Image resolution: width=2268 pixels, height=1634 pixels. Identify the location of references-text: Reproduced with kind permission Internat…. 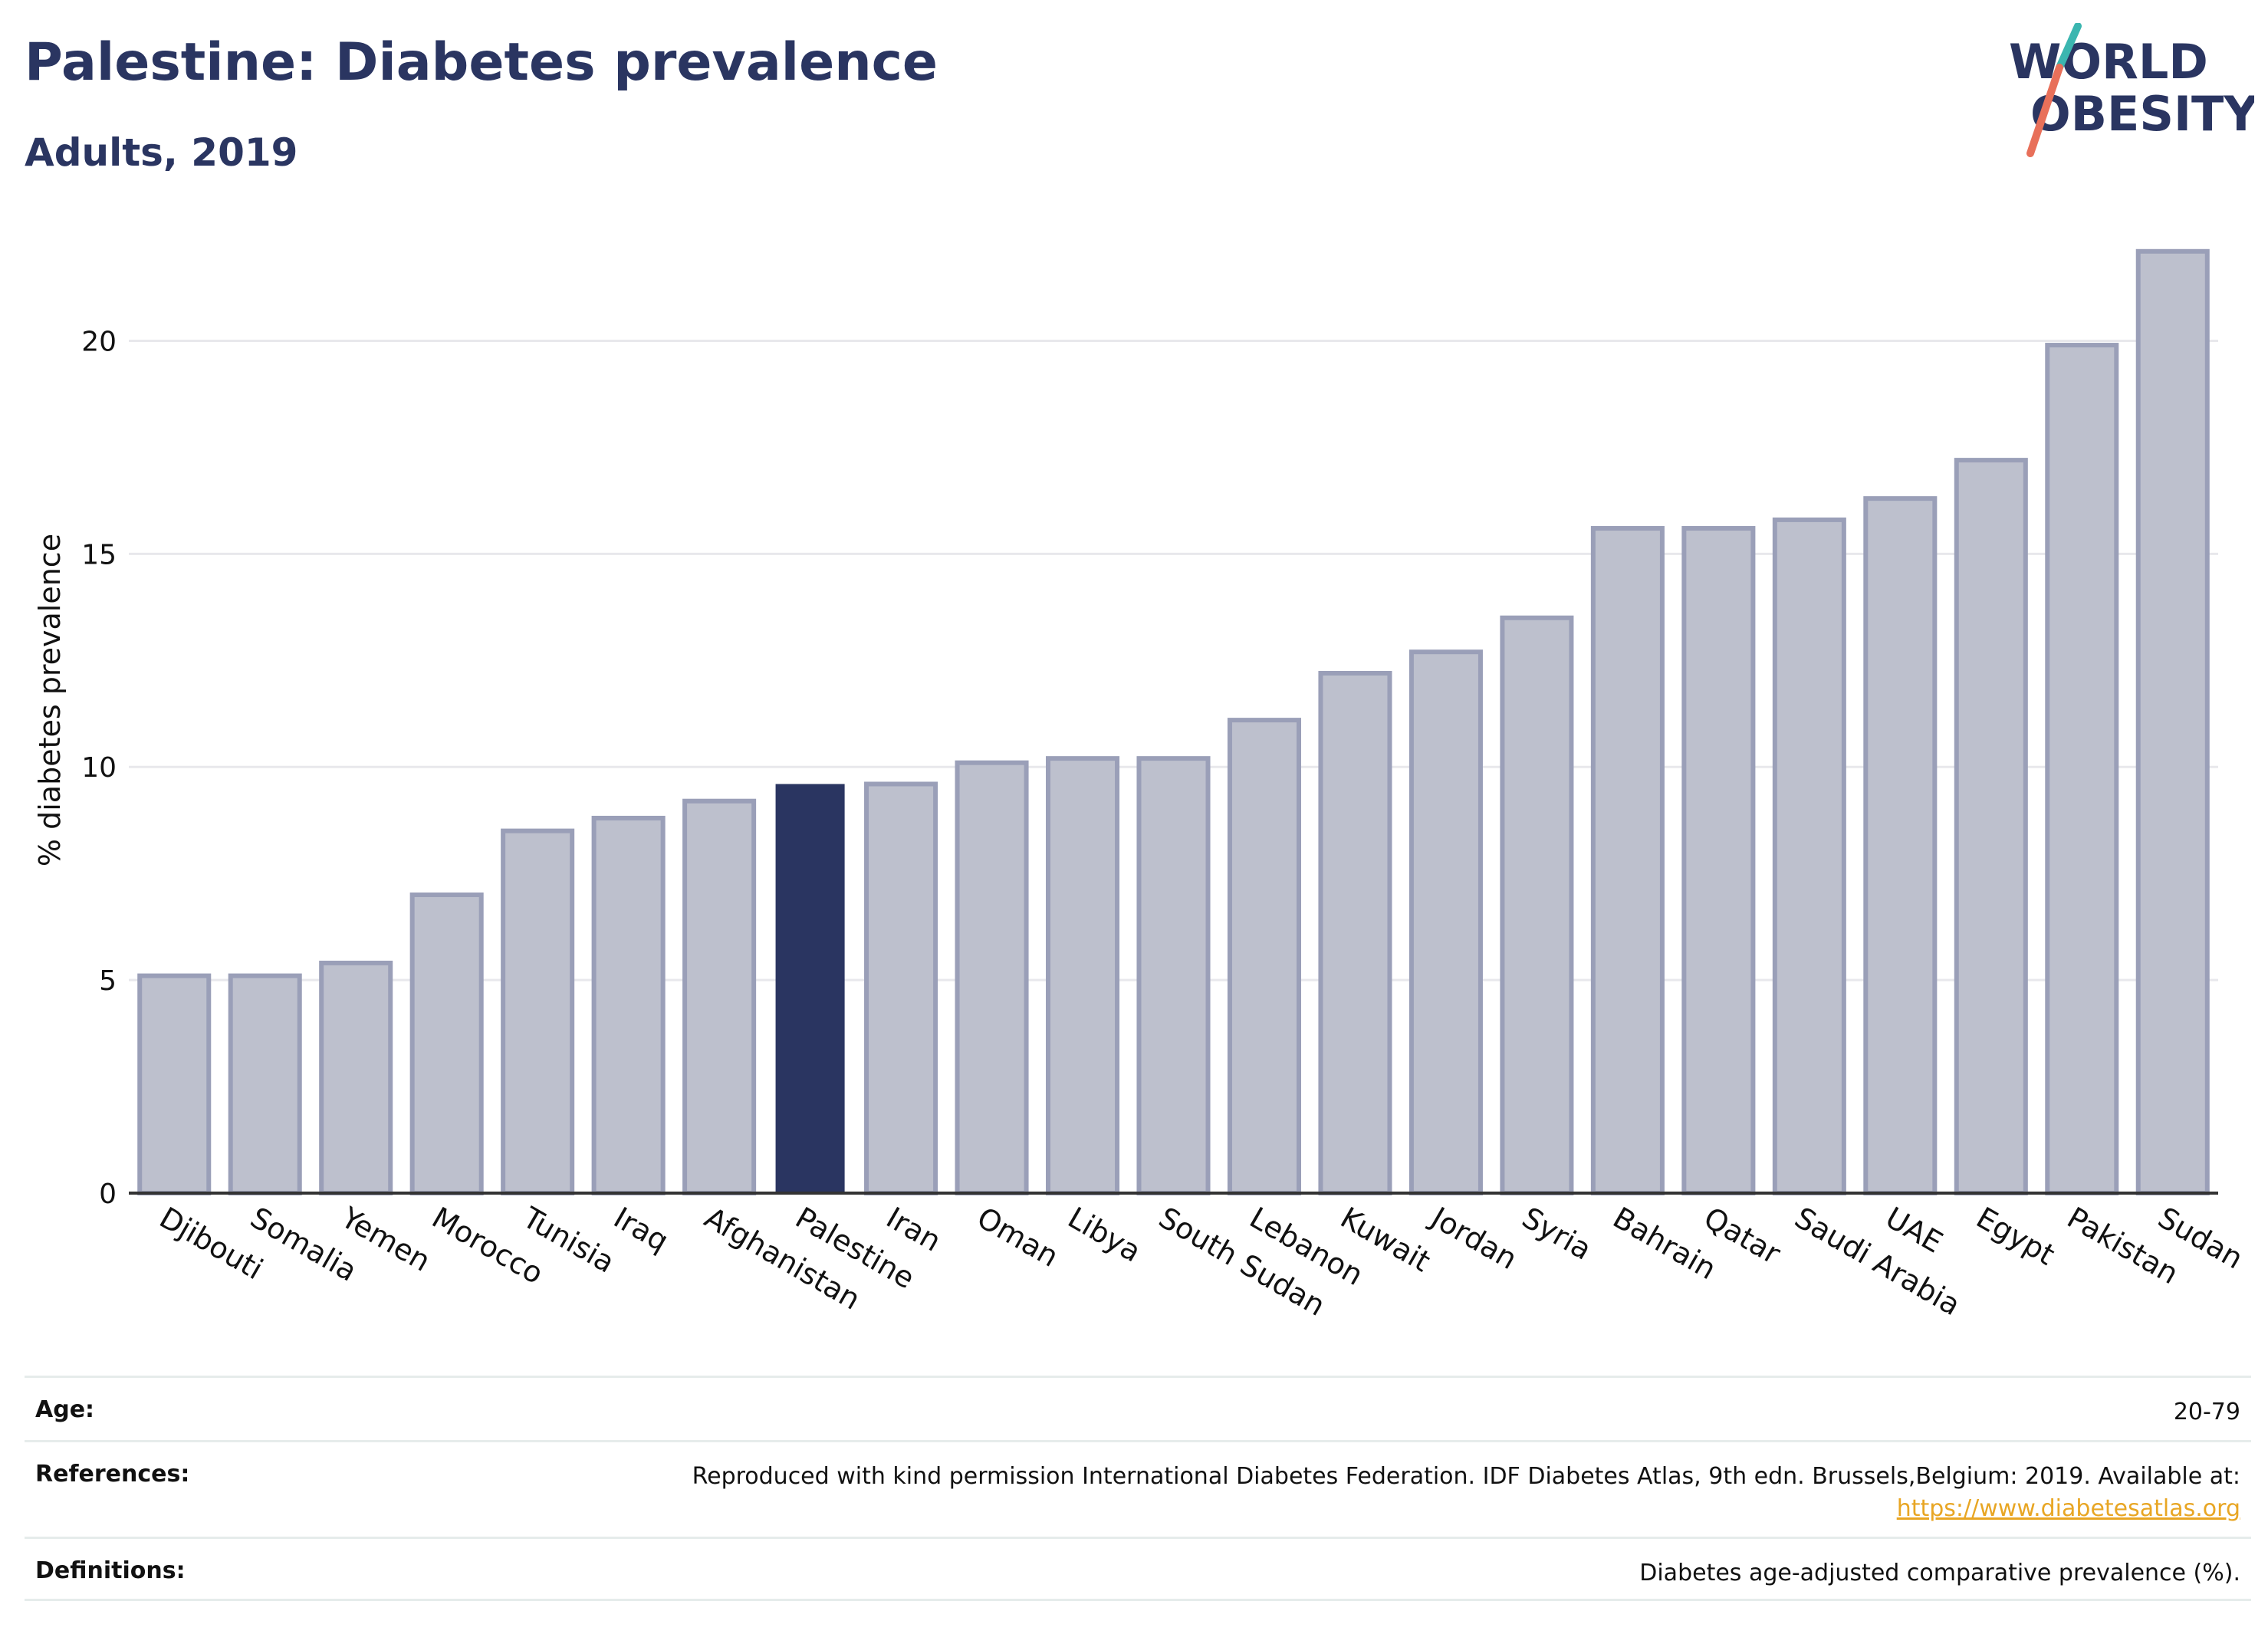
(1466, 1477).